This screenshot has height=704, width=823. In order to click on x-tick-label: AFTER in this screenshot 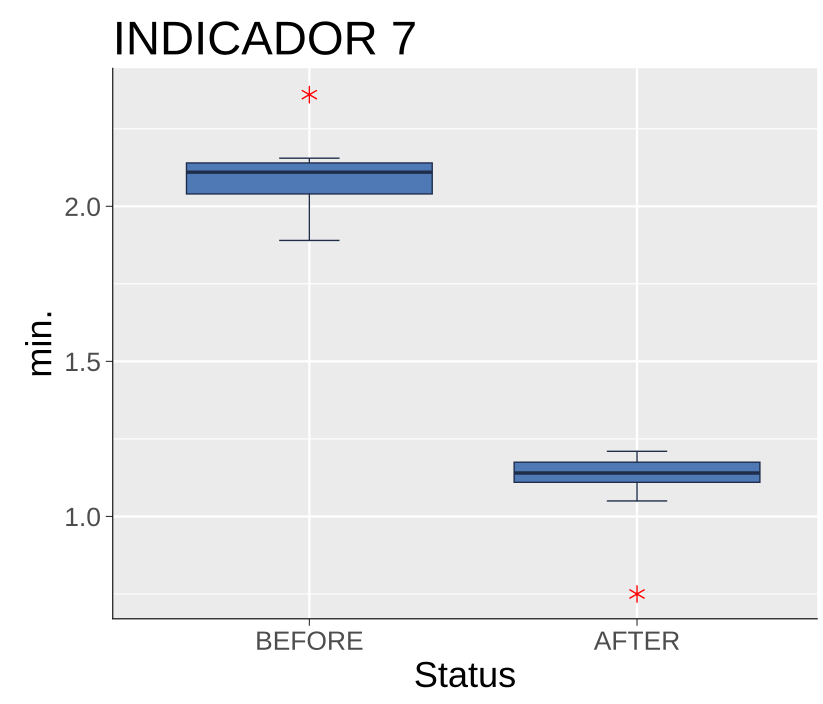, I will do `click(637, 641)`.